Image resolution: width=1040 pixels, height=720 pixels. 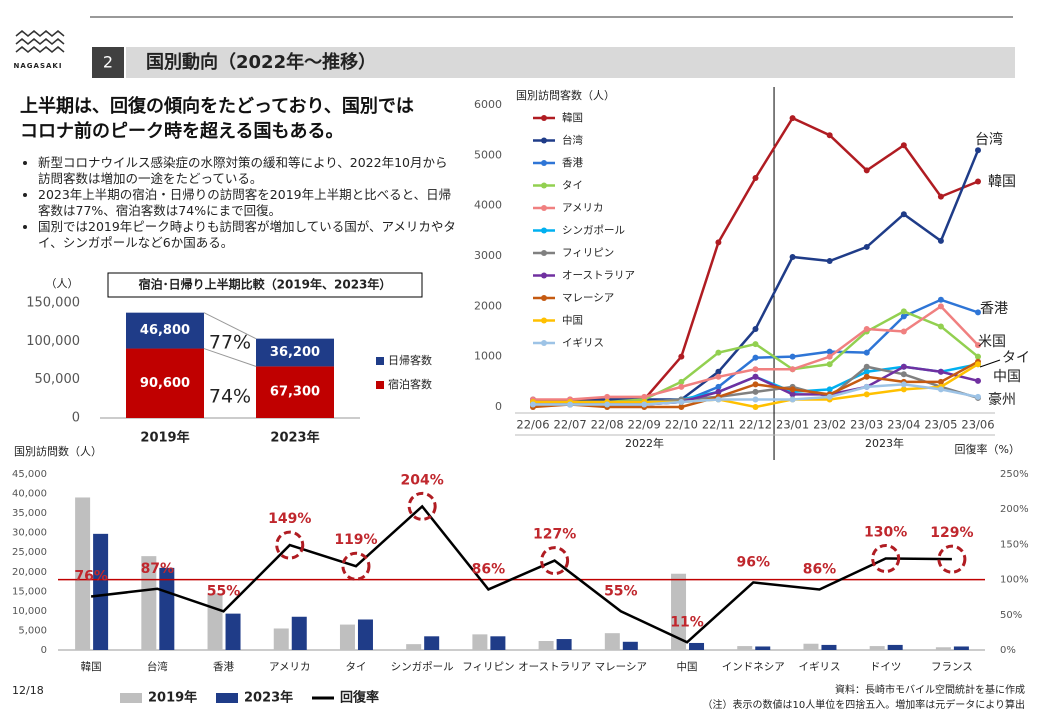 What do you see at coordinates (355, 540) in the screenshot?
I see `value-label: 119%` at bounding box center [355, 540].